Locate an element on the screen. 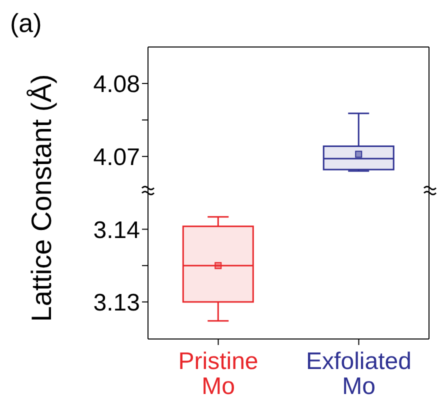 Image resolution: width=446 pixels, height=415 pixels. y-tick-label: 4.07 is located at coordinates (116, 157).